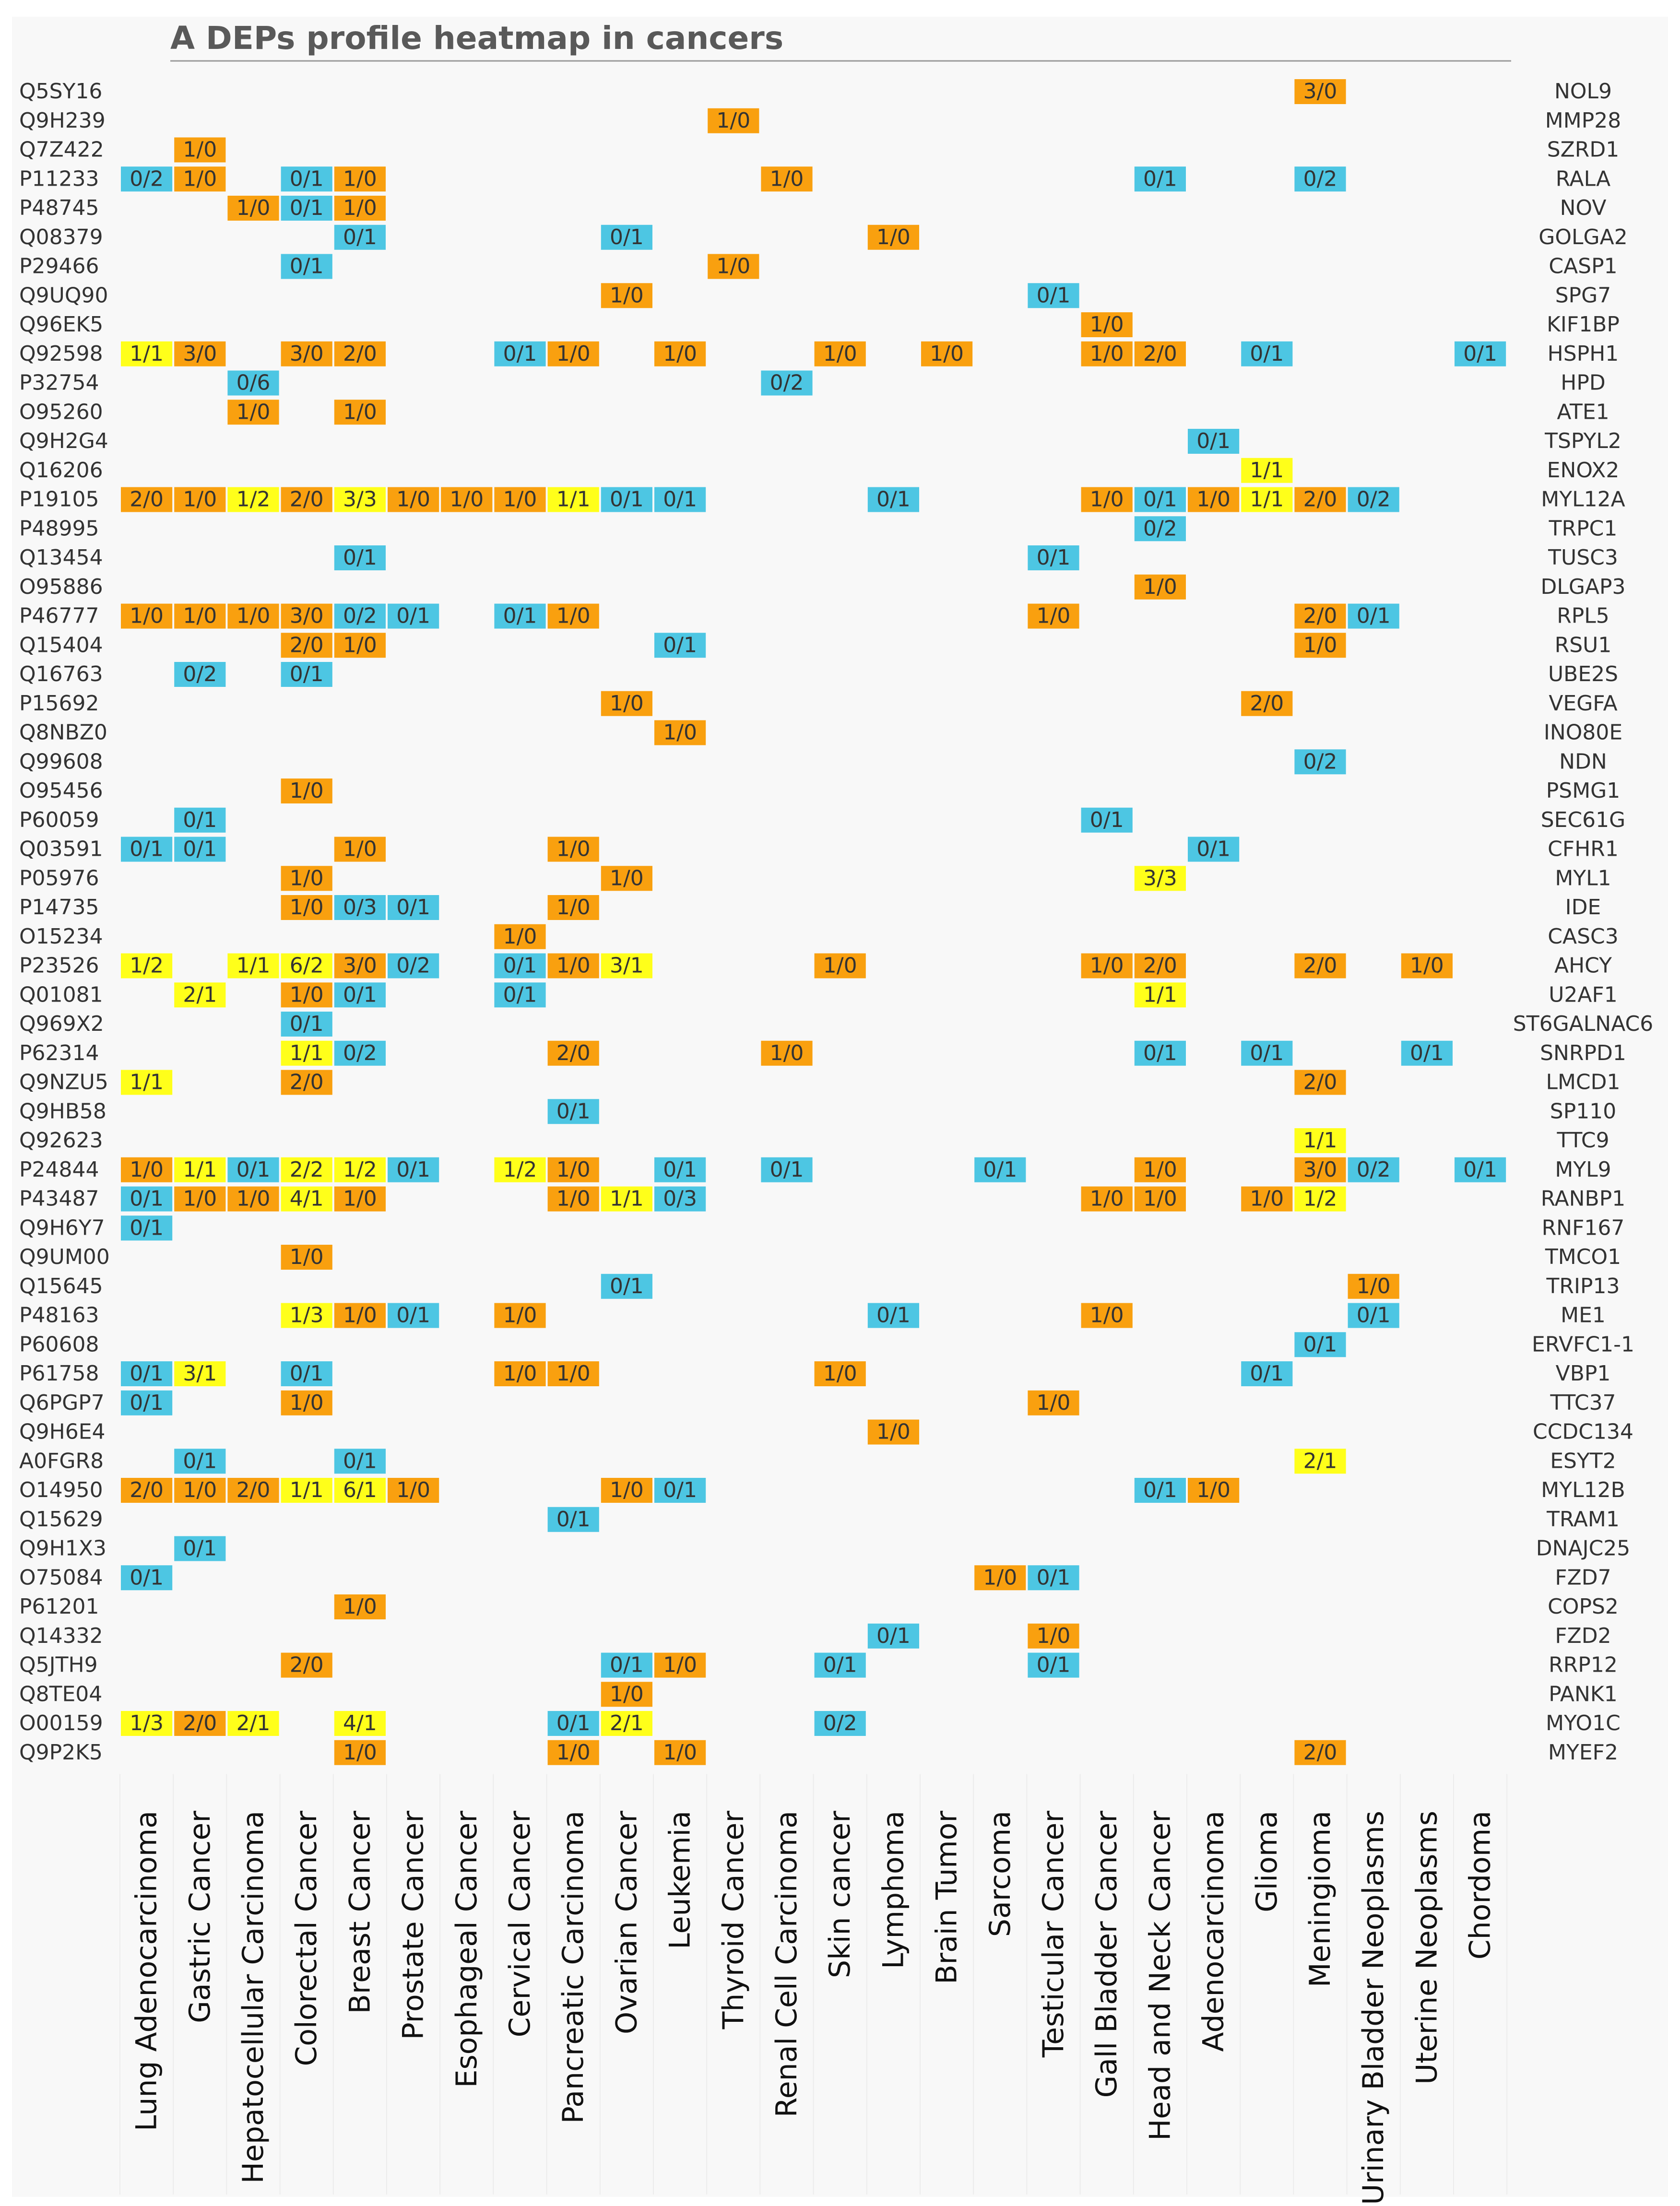  Describe the element at coordinates (1583, 1199) in the screenshot. I see `row-label-gene: RANBP1` at that location.